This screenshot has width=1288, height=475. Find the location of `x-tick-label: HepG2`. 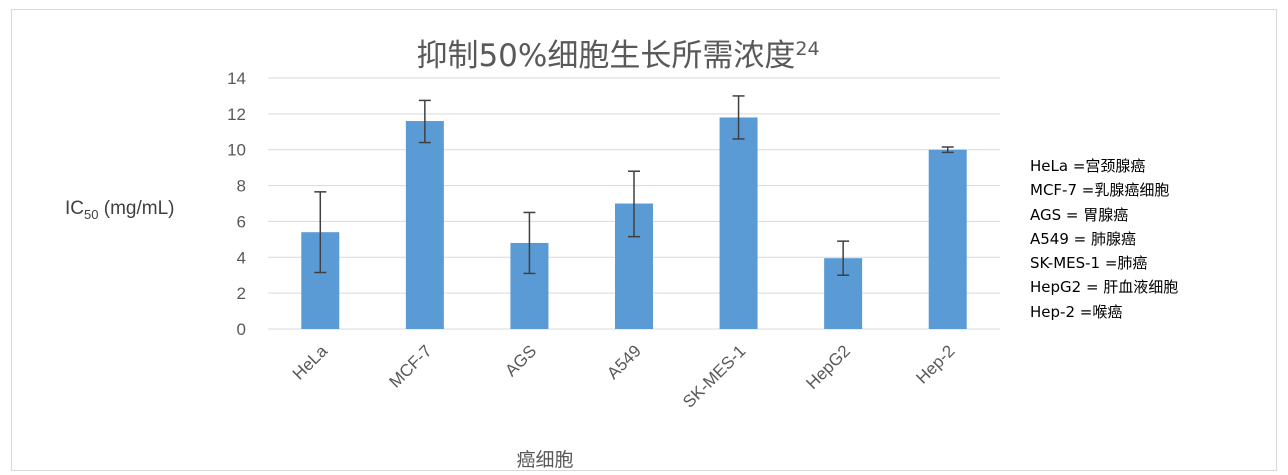

x-tick-label: HepG2 is located at coordinates (828, 367).